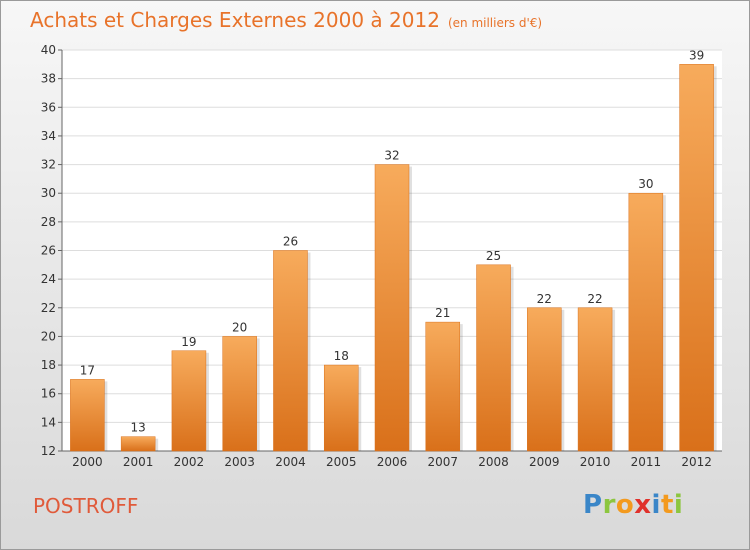 The height and width of the screenshot is (550, 750). I want to click on y-tick-label: 36, so click(48, 107).